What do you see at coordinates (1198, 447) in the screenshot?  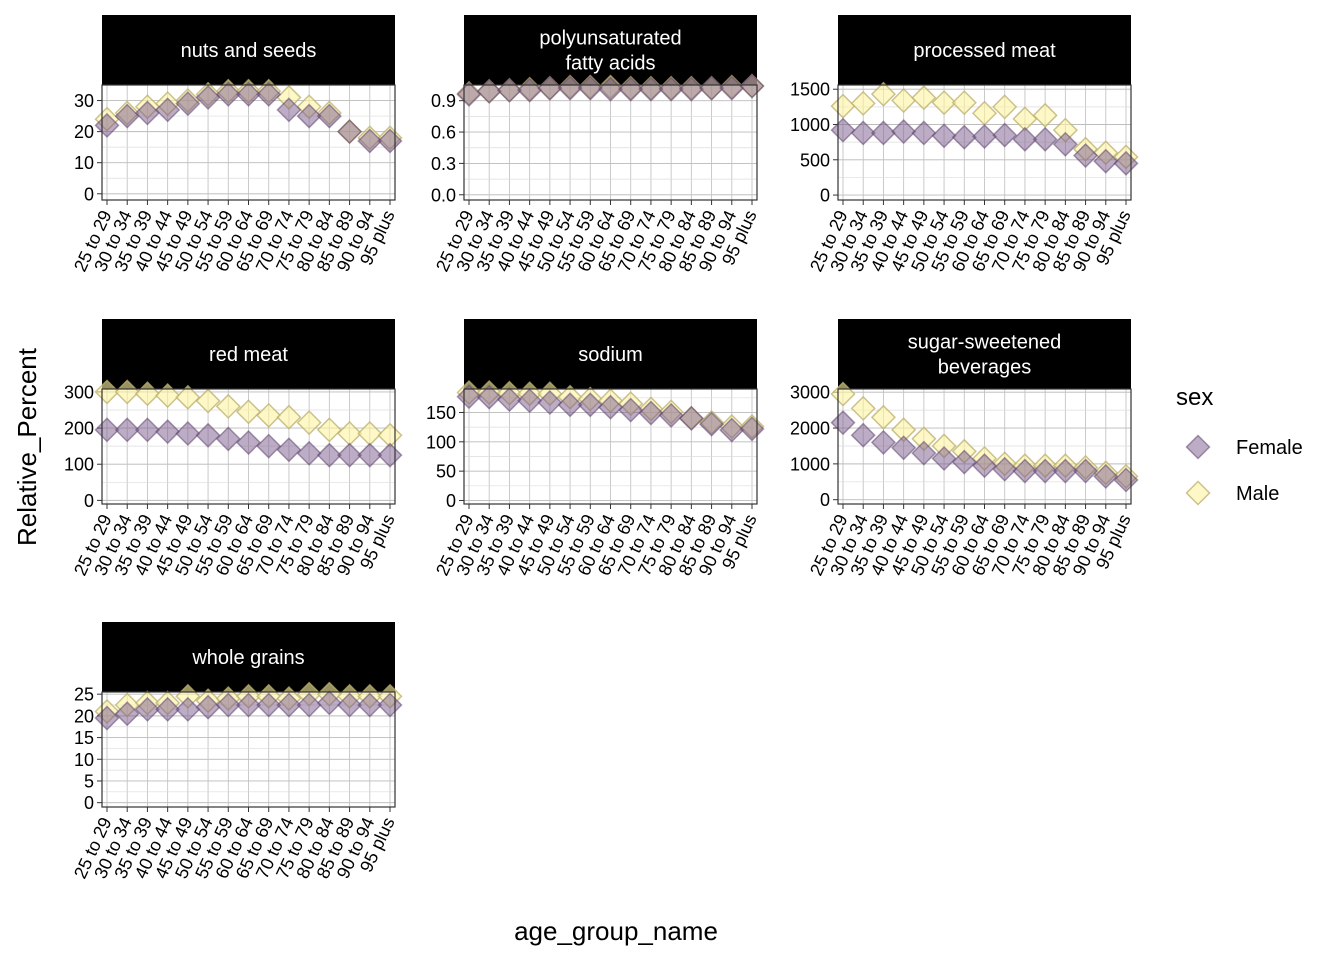 I see `legend-key-female` at bounding box center [1198, 447].